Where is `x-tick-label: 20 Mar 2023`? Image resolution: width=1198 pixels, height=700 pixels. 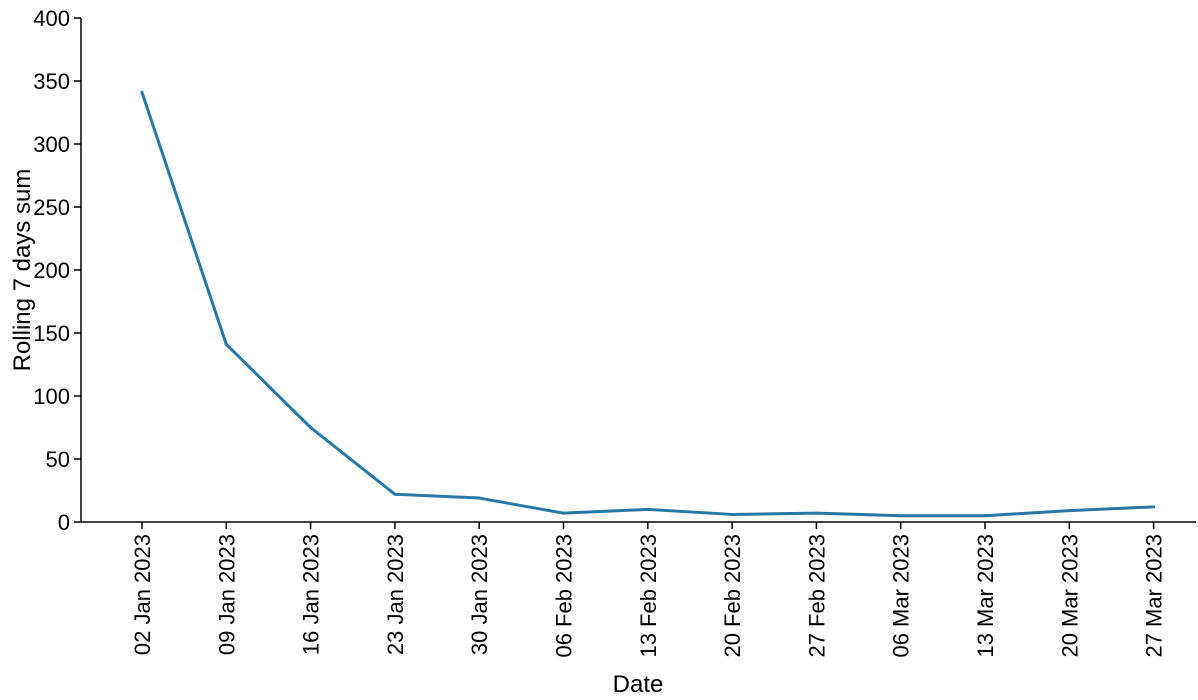 x-tick-label: 20 Mar 2023 is located at coordinates (1069, 596).